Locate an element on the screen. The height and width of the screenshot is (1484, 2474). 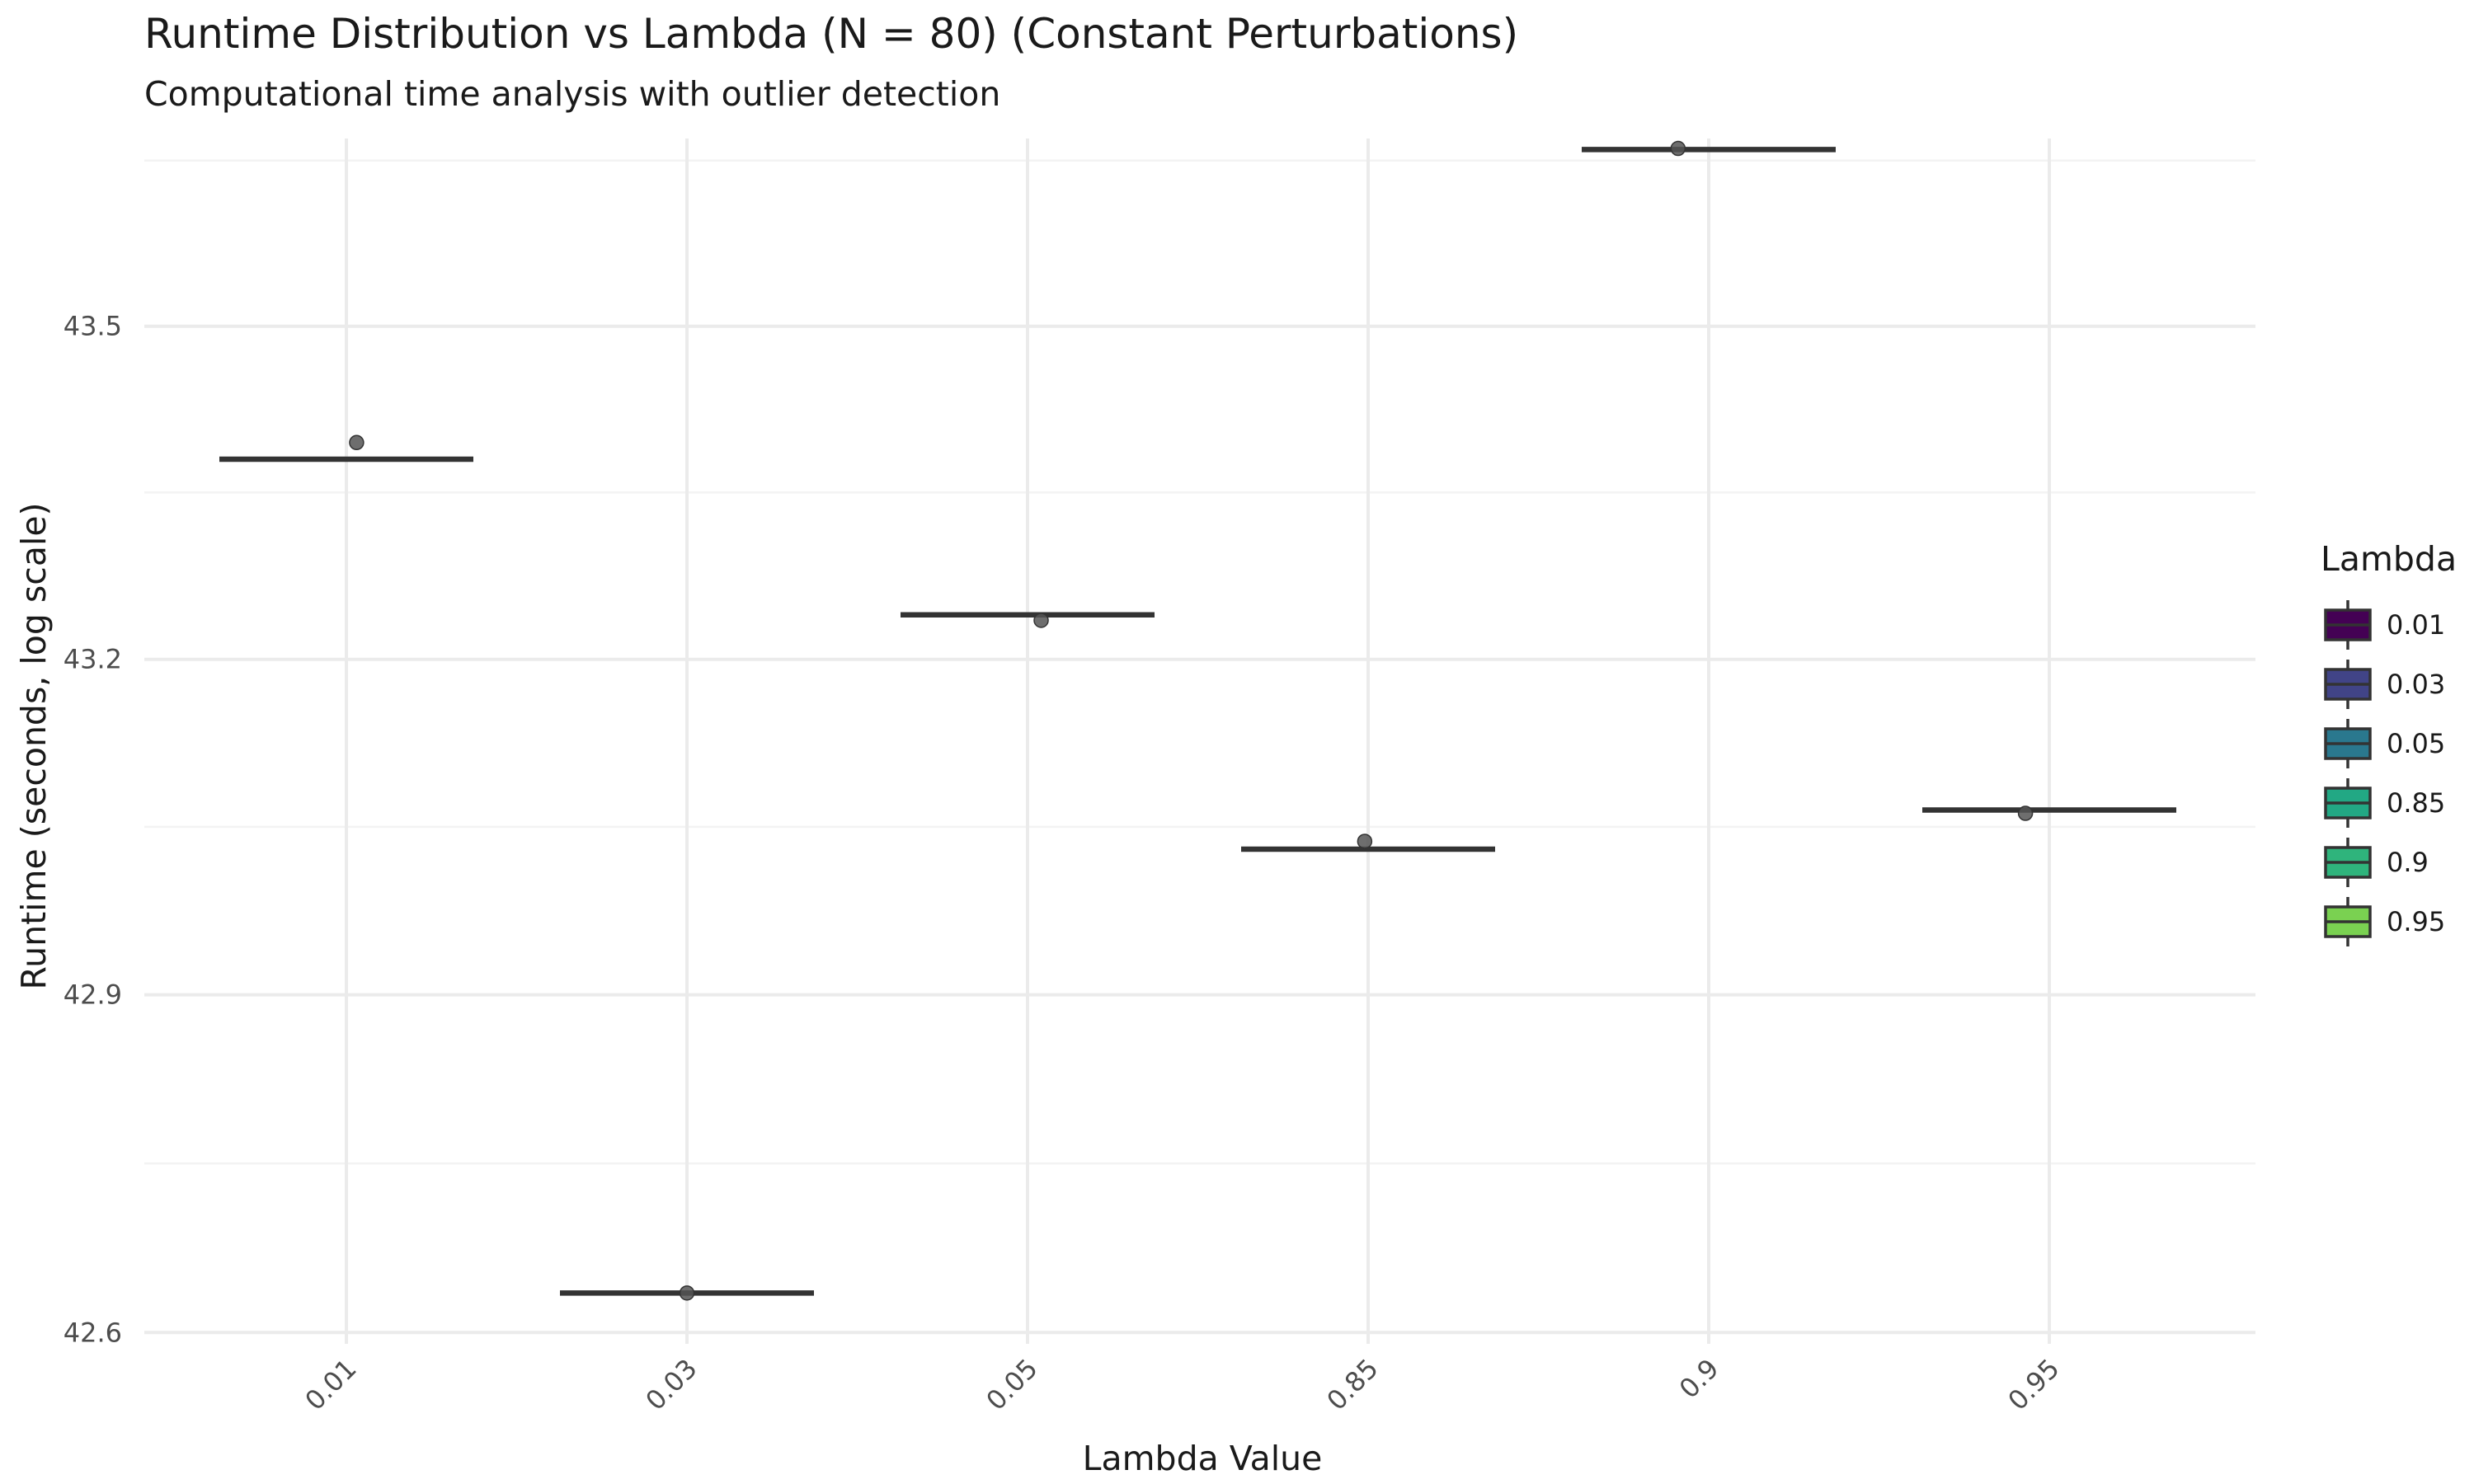
legend-item: 0.05 is located at coordinates (2384, 743).